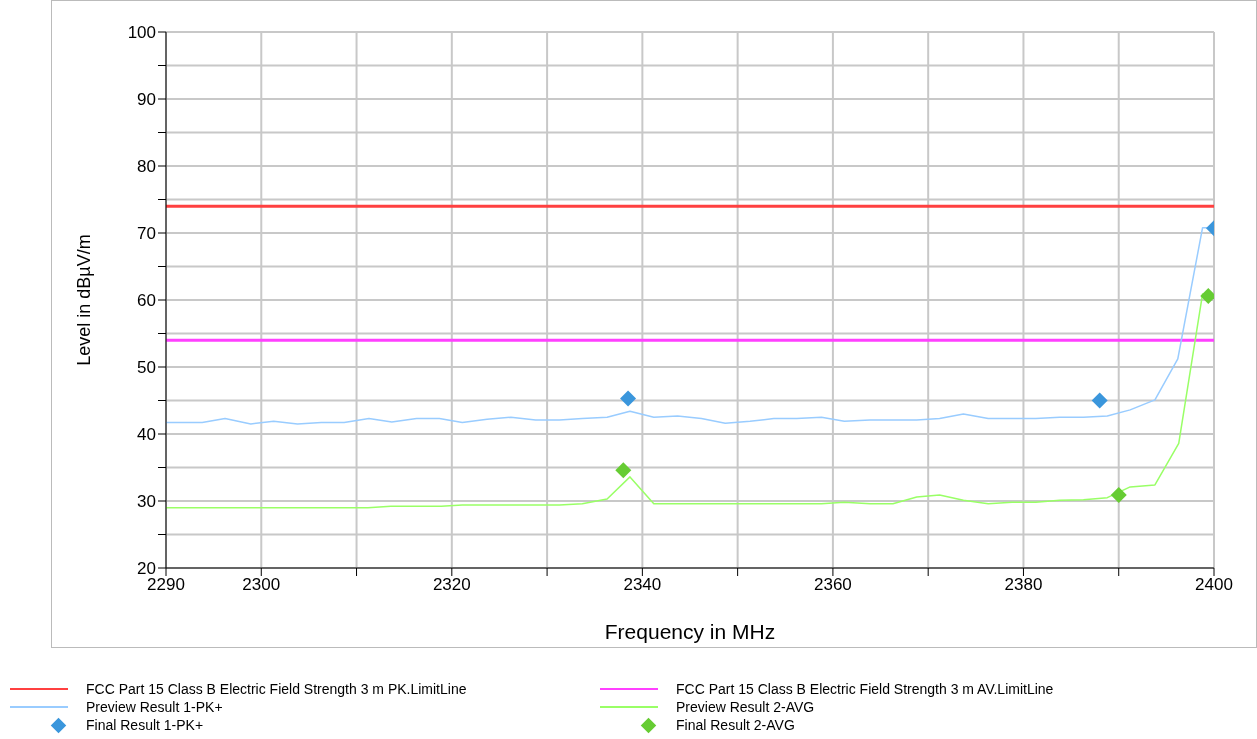 The width and height of the screenshot is (1257, 739). Describe the element at coordinates (1214, 585) in the screenshot. I see `x-tick-label: 2400` at that location.